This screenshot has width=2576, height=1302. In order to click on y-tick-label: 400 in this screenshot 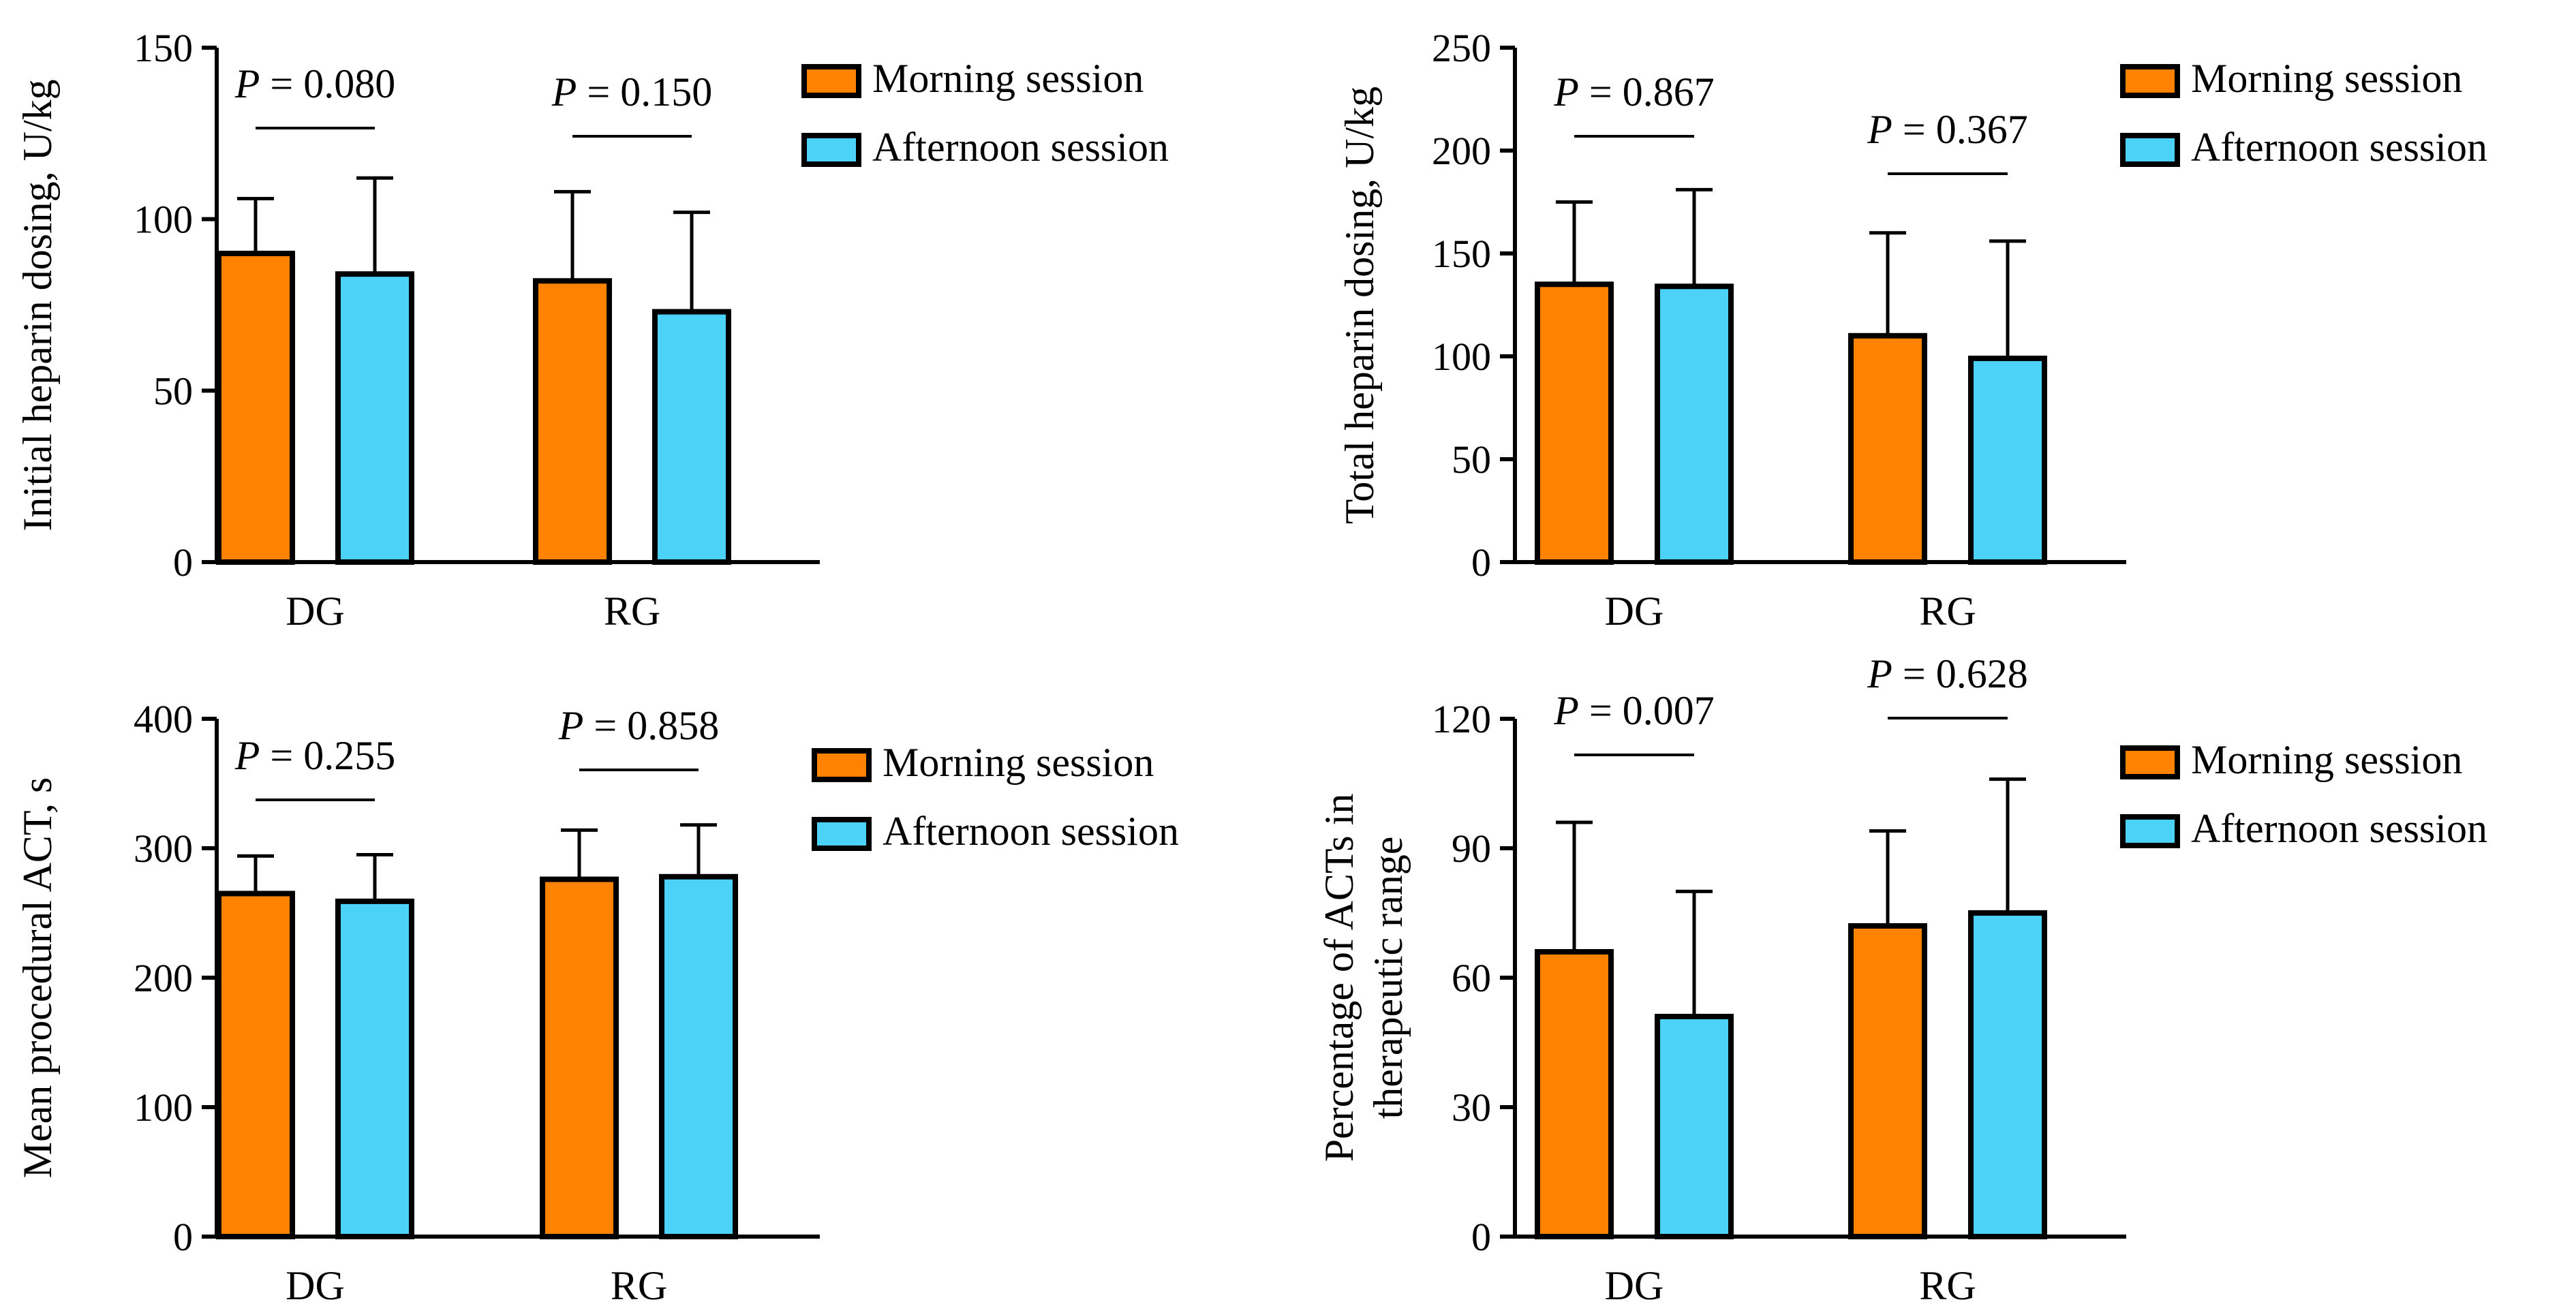, I will do `click(163, 719)`.